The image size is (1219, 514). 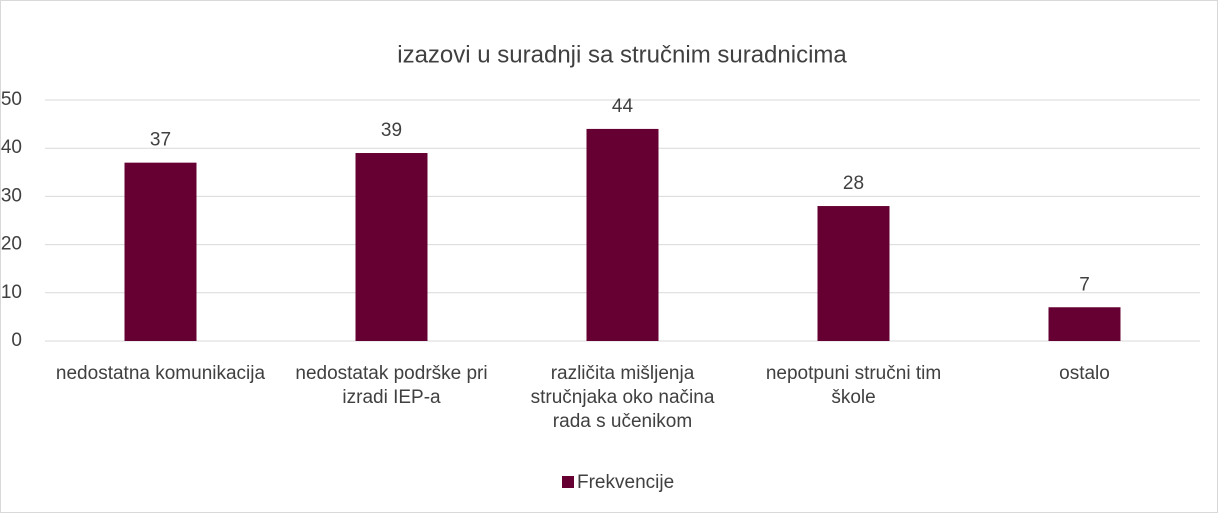 What do you see at coordinates (16, 340) in the screenshot?
I see `y-tick-label: 0` at bounding box center [16, 340].